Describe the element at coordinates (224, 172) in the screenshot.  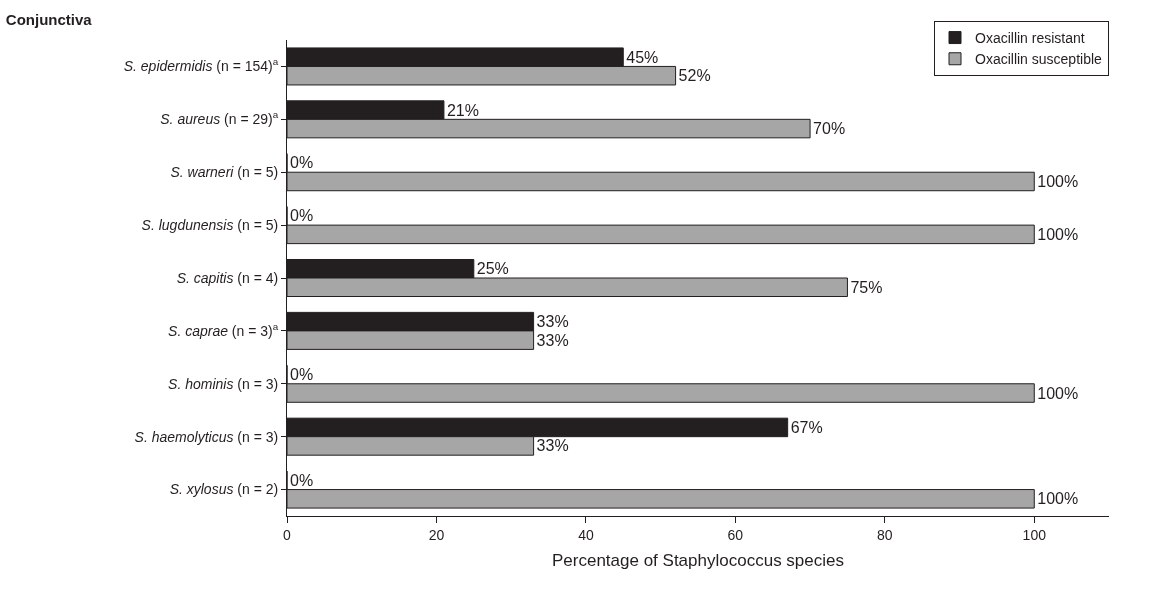
I see `y-tick-label: S. warneri (n = 5)` at that location.